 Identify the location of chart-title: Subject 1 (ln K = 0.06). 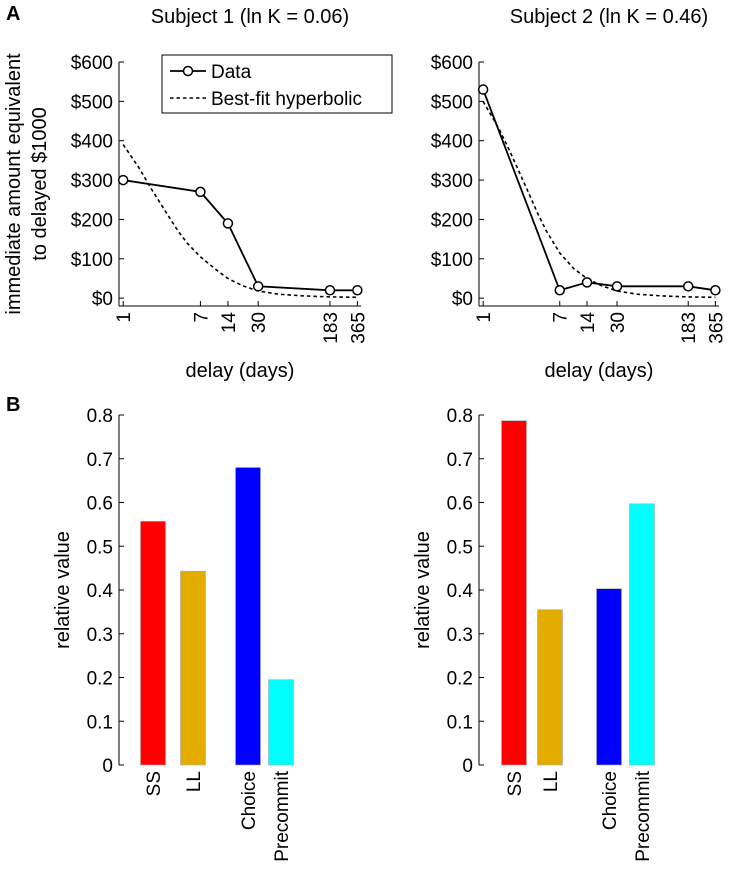
(250, 17).